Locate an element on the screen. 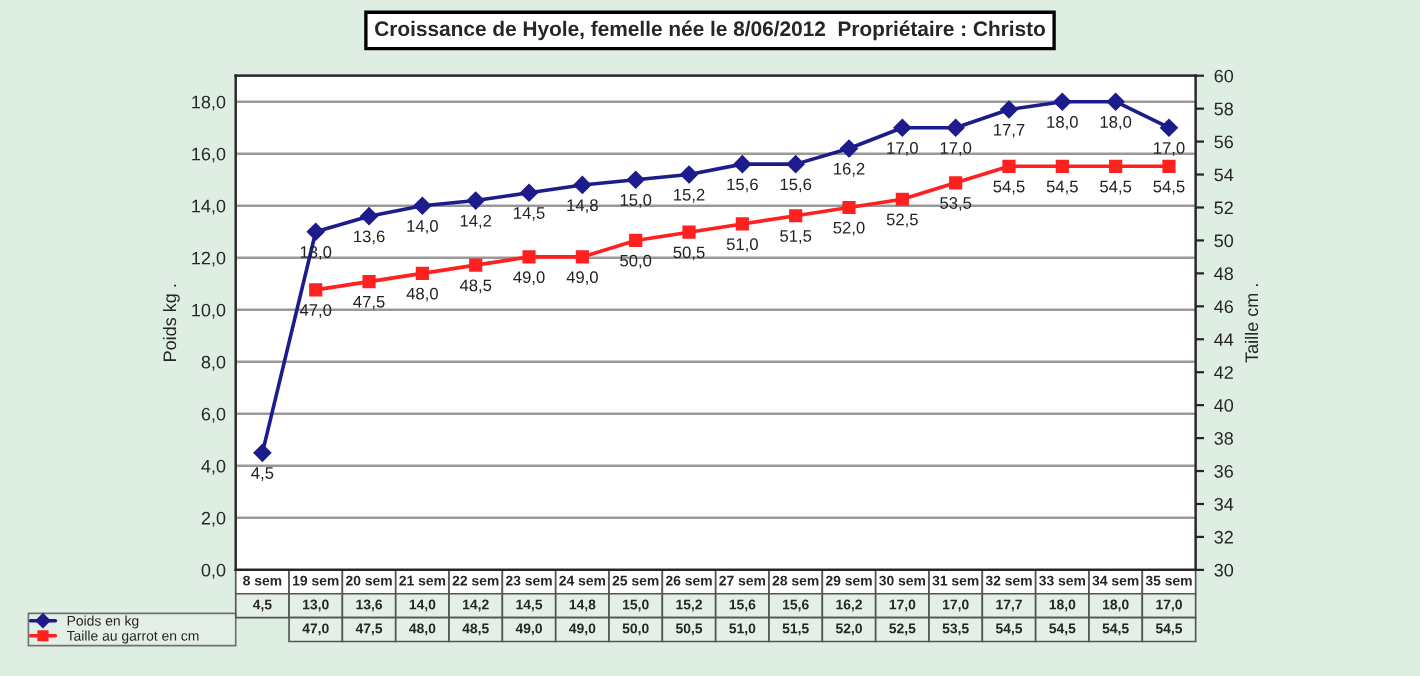 The height and width of the screenshot is (676, 1420). y2-tick-label: 60 is located at coordinates (1224, 76).